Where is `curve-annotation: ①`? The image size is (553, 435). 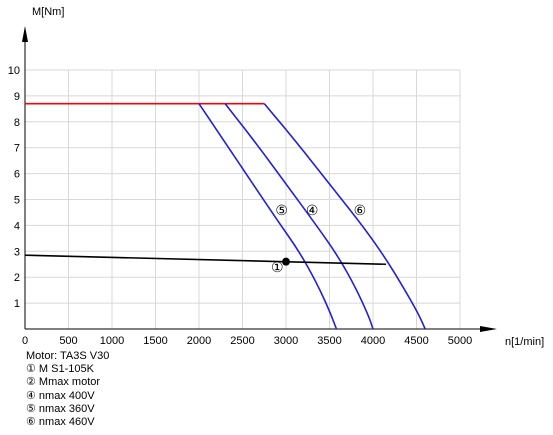 curve-annotation: ① is located at coordinates (277, 267).